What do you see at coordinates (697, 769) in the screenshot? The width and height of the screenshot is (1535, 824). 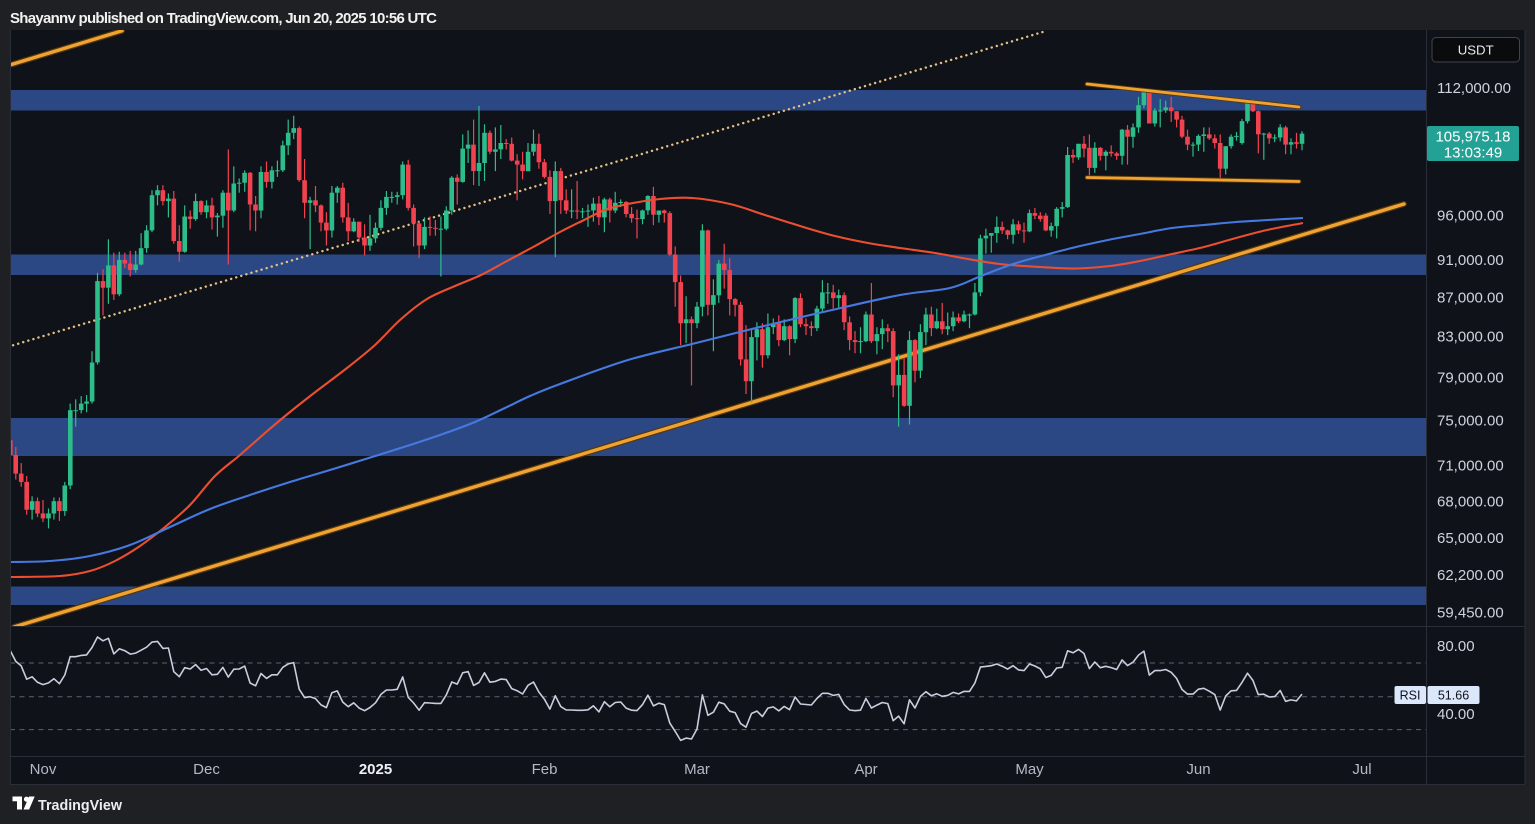 I see `svg-text: Mar` at bounding box center [697, 769].